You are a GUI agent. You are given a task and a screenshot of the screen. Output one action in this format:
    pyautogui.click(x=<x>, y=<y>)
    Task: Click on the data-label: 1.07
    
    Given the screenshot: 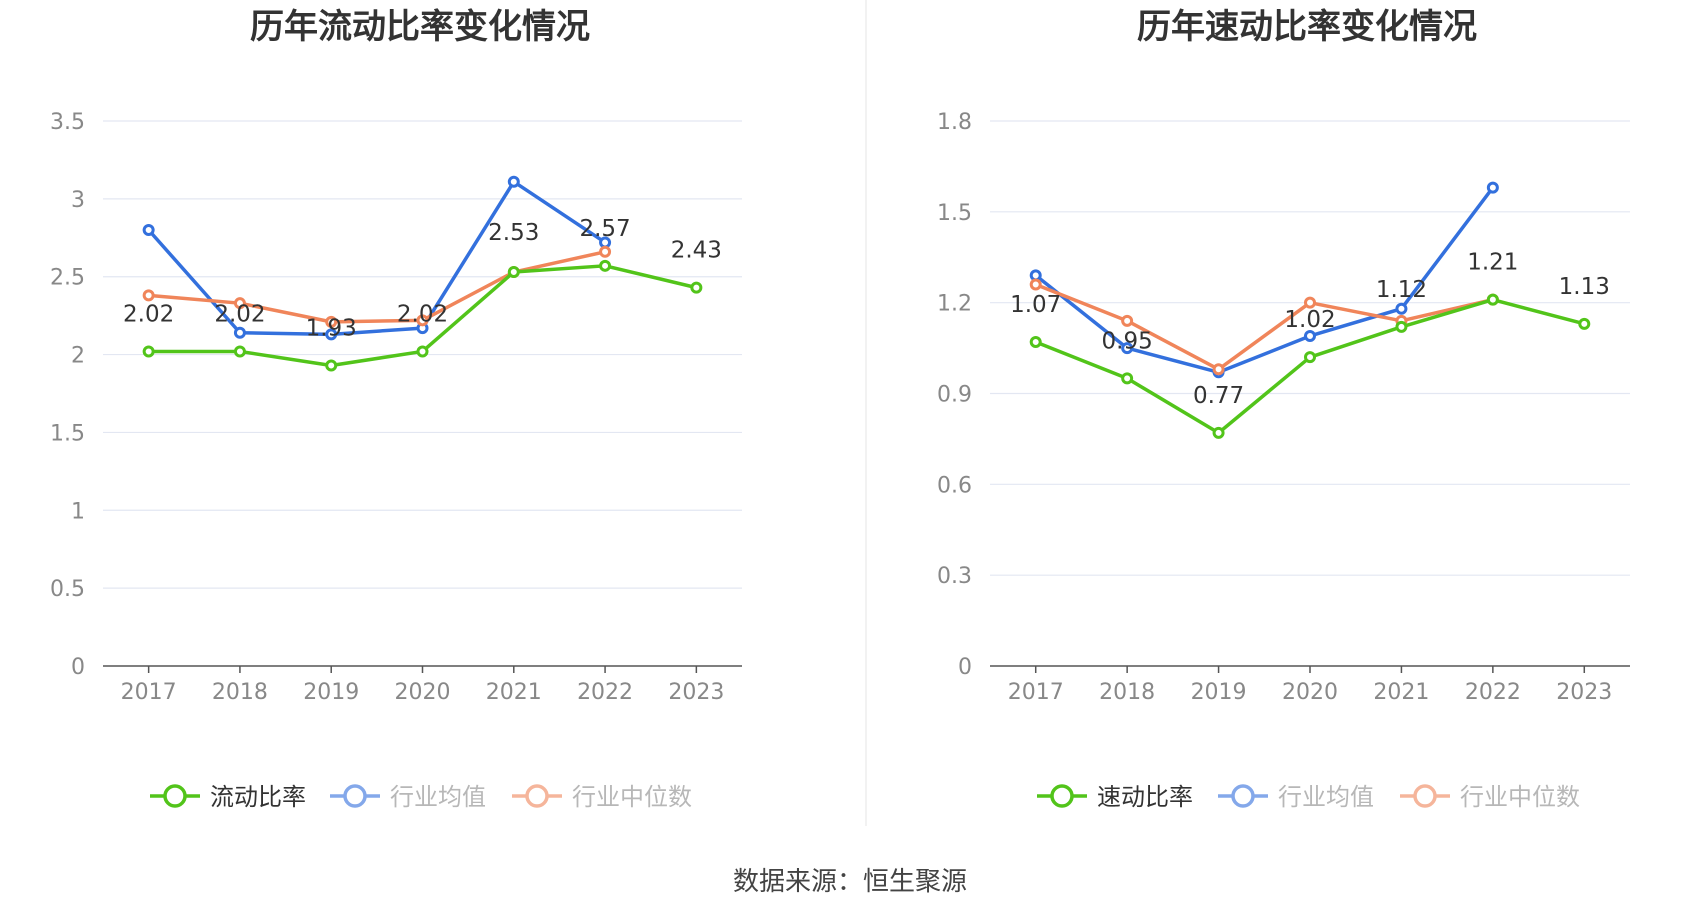 What is the action you would take?
    pyautogui.click(x=1035, y=305)
    